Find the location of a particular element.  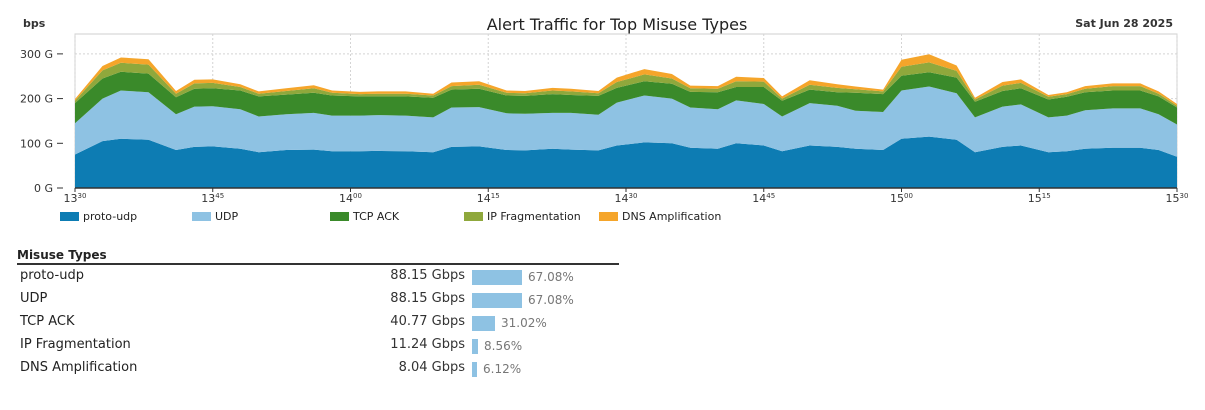

misuse-row: DNS Amplification 8.04 Gbps 6.12% is located at coordinates (330, 370).